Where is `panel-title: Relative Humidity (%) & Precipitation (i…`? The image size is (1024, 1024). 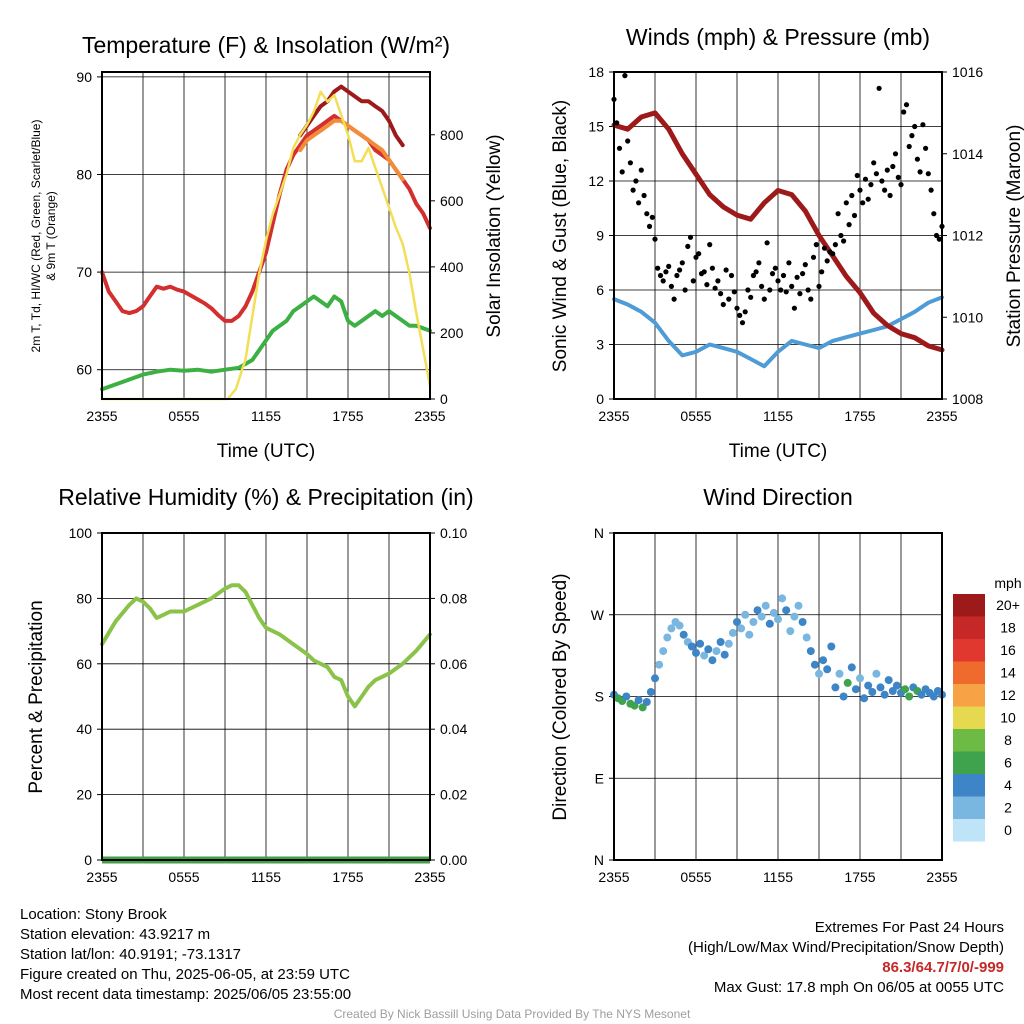
panel-title: Relative Humidity (%) & Precipitation (i… is located at coordinates (265, 497).